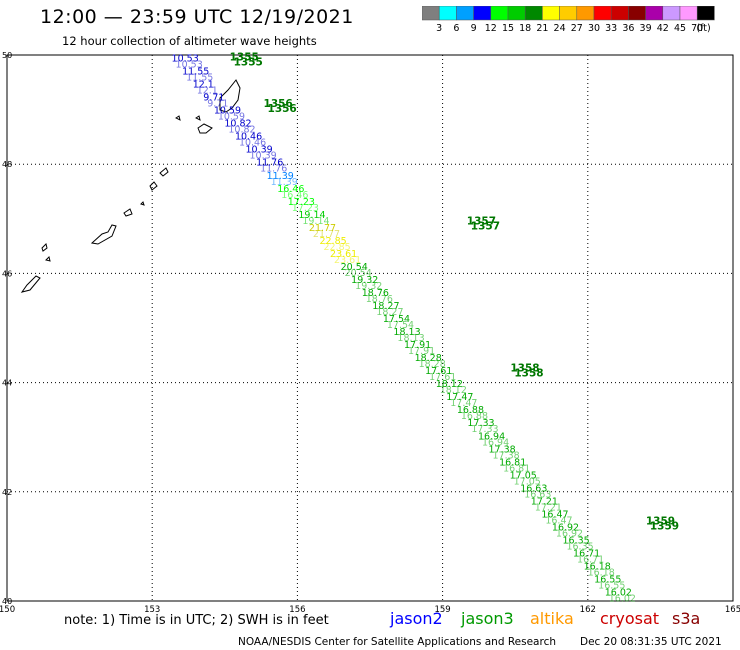 This screenshot has width=740, height=650. I want to click on wave-height-value-overlap: 16.55, so click(611, 586).